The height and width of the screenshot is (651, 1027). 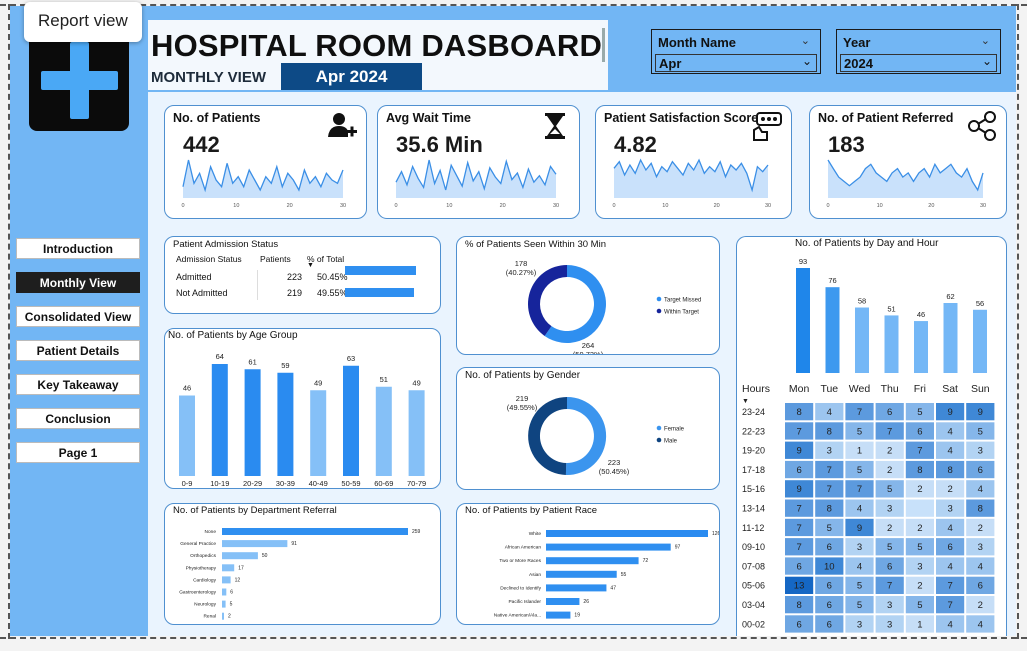 What do you see at coordinates (310, 265) in the screenshot?
I see `sort-down-icon: ▼` at bounding box center [310, 265].